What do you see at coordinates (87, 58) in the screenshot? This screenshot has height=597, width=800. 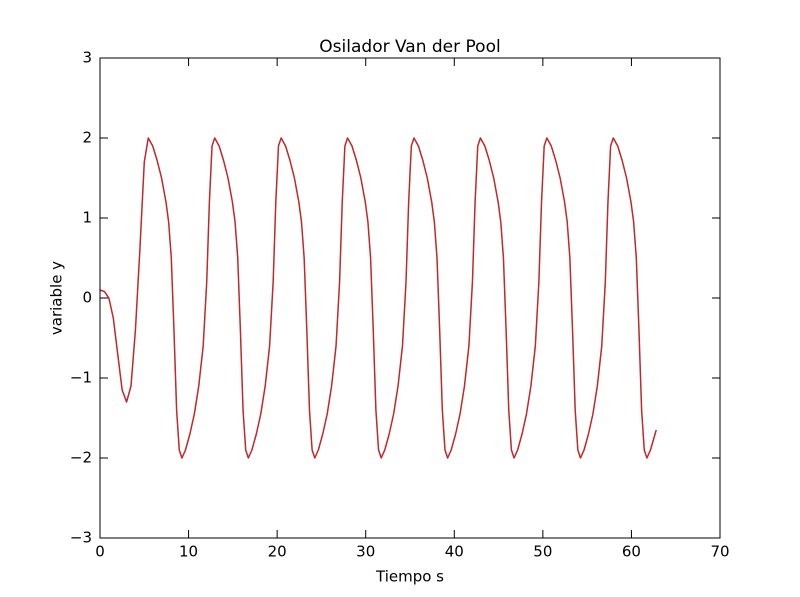 I see `y-tick-label: 3` at bounding box center [87, 58].